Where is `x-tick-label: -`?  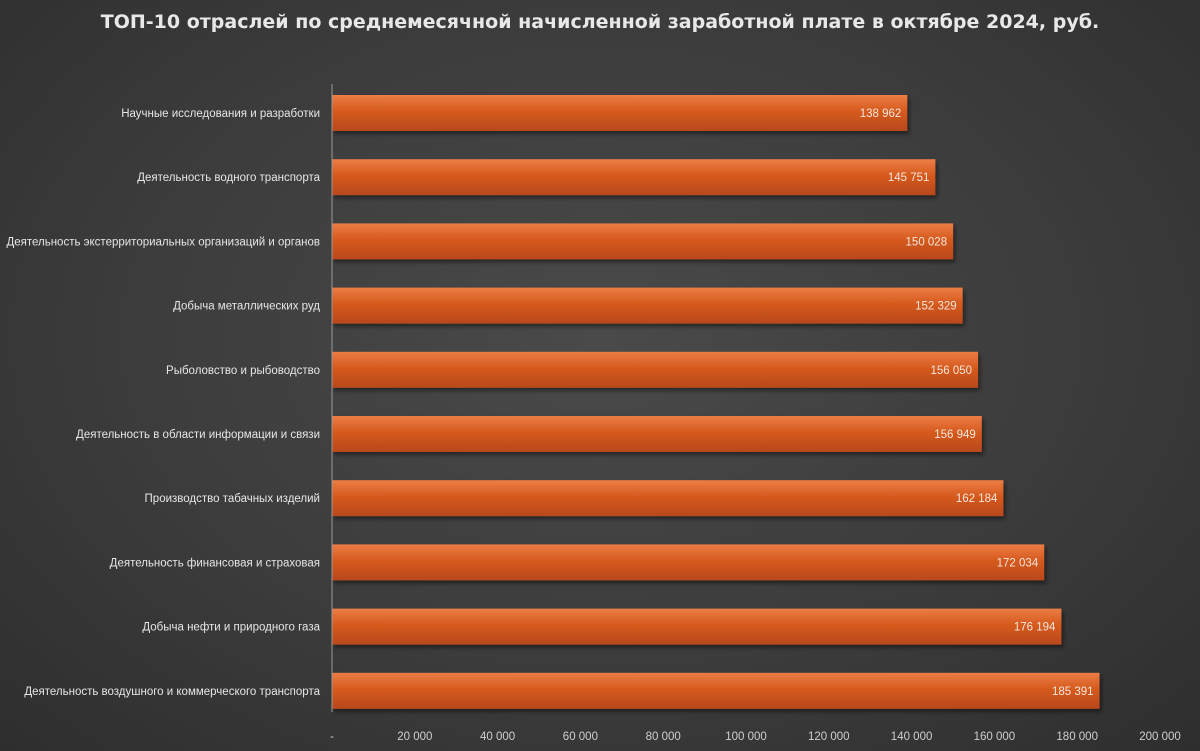 x-tick-label: - is located at coordinates (332, 737).